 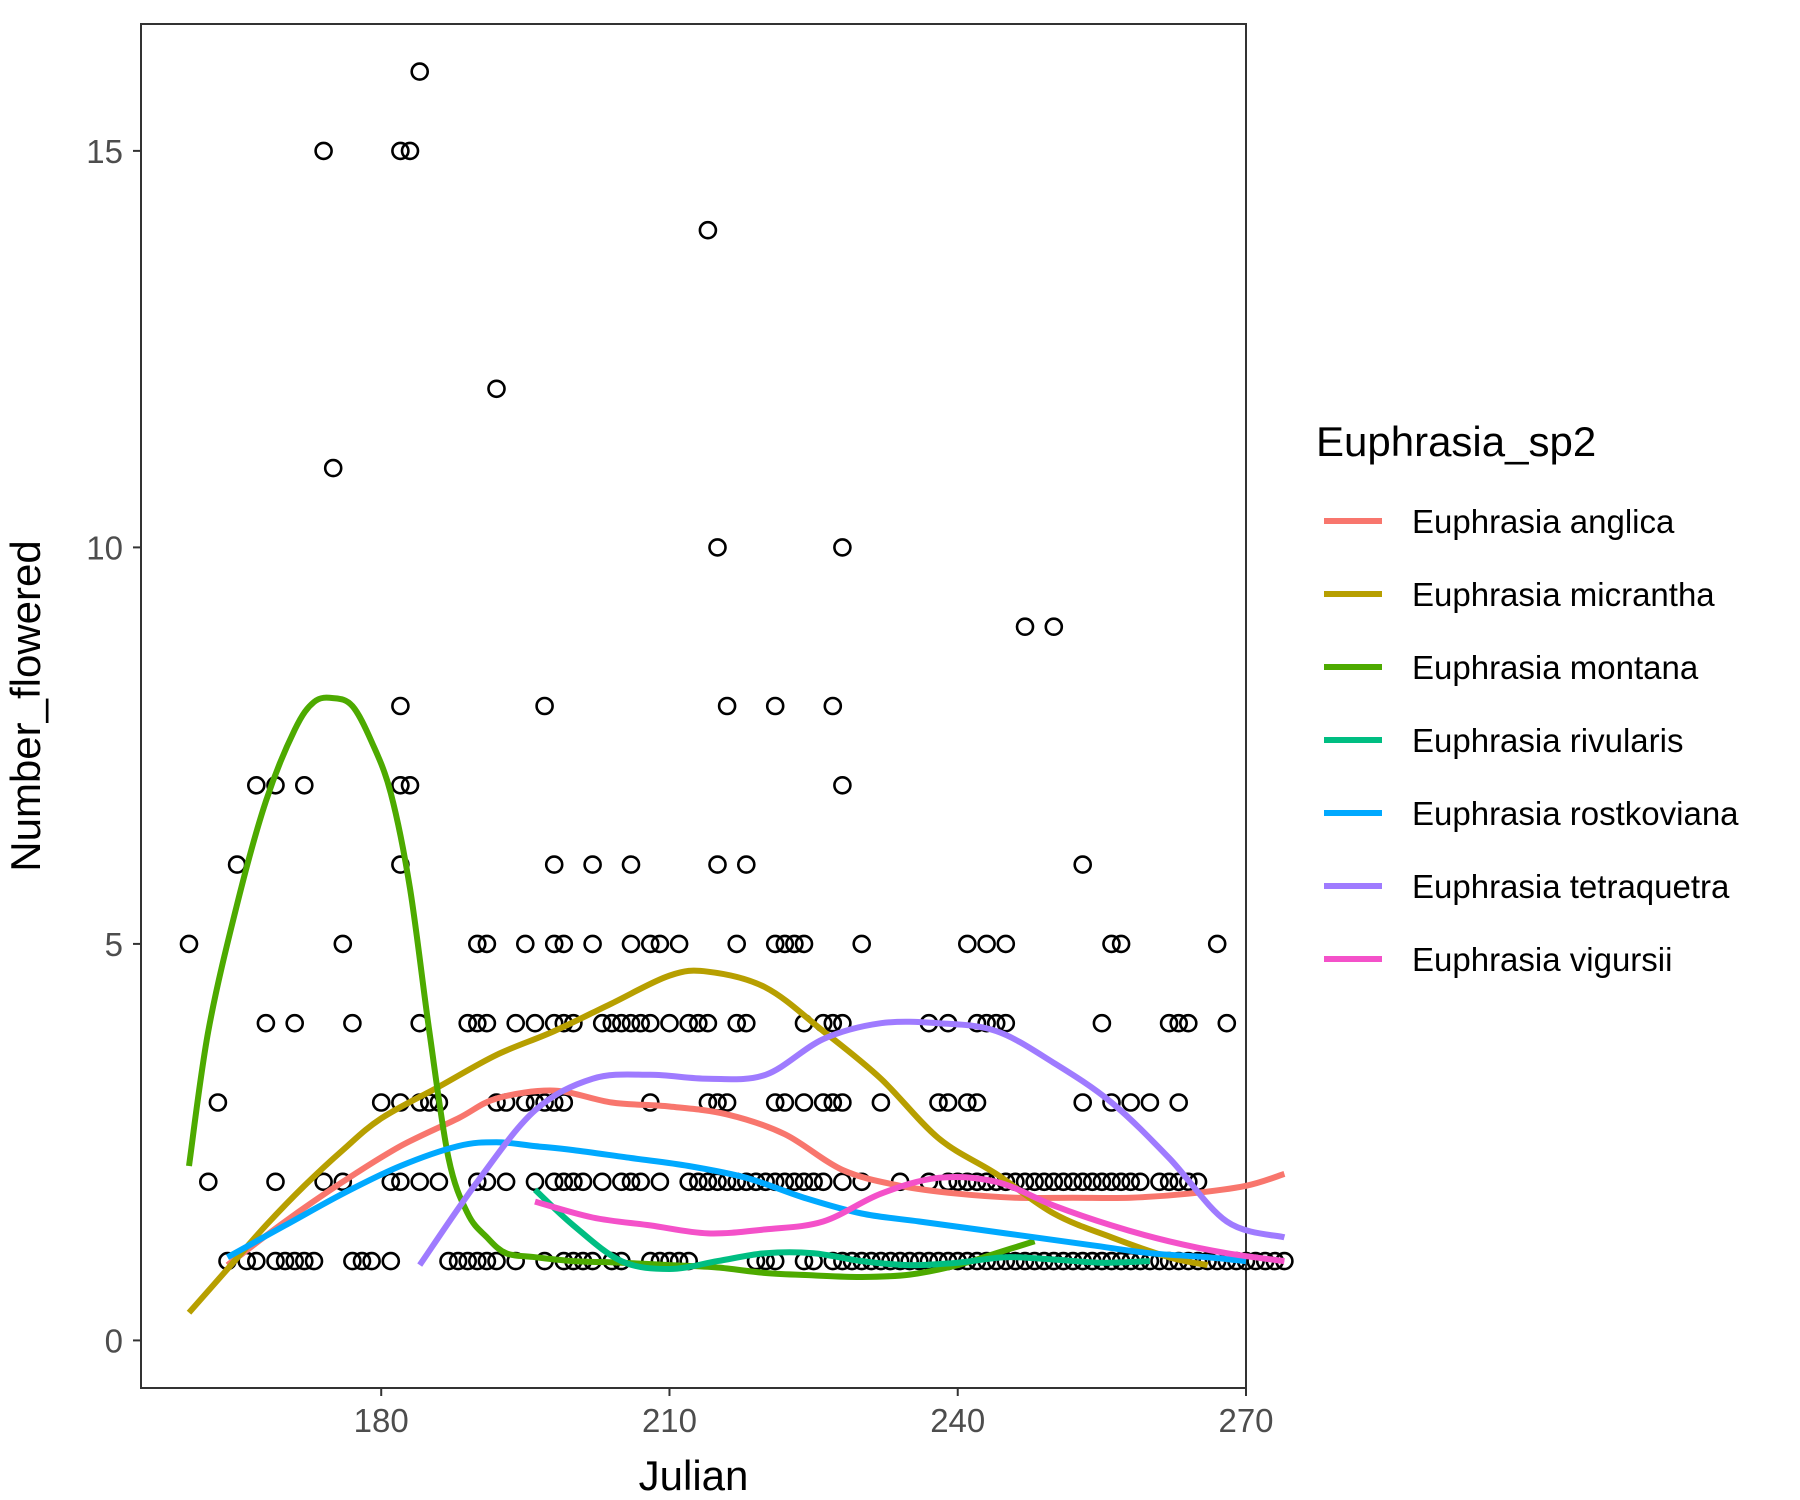 What do you see at coordinates (1542, 959) in the screenshot?
I see `legend-label: Euphrasia vigursii` at bounding box center [1542, 959].